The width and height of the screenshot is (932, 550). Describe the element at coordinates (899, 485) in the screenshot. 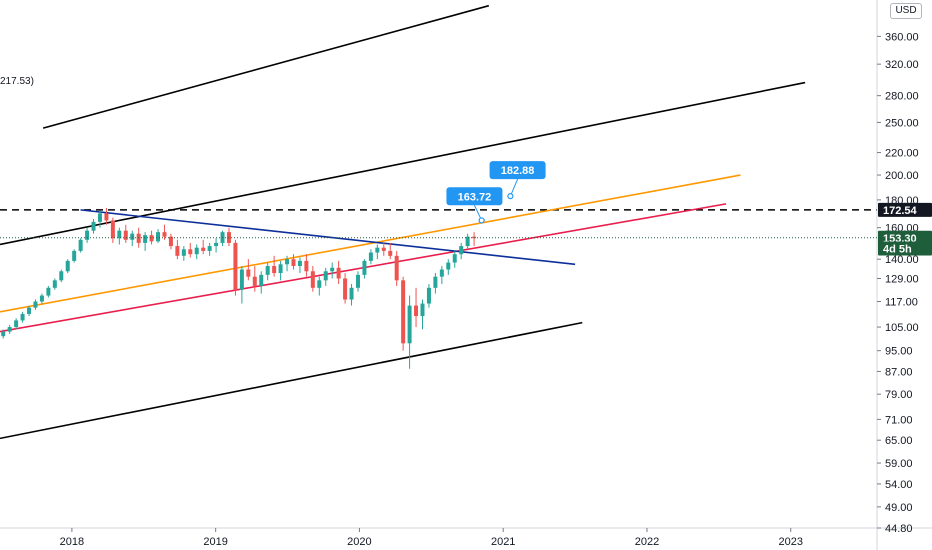

I see `y-tick-label: 54.00` at that location.